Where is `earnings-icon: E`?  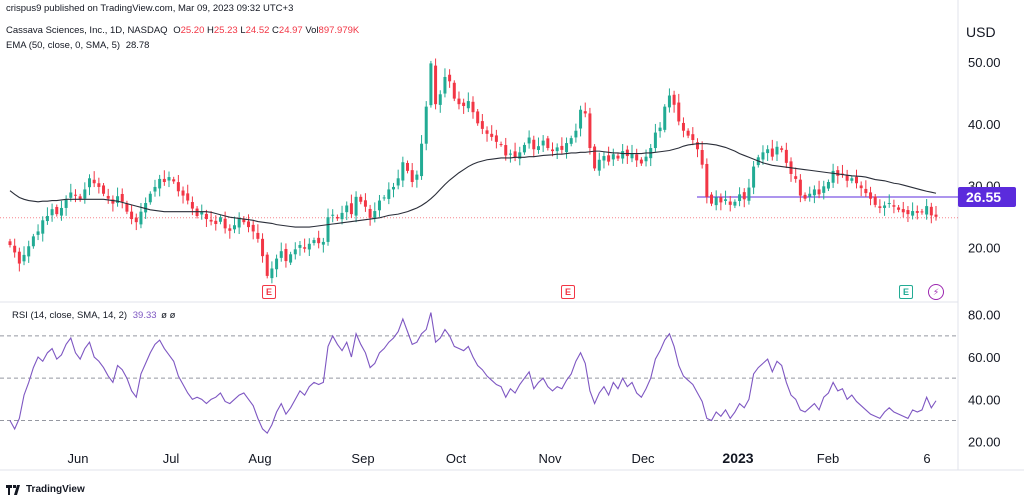
earnings-icon: E is located at coordinates (269, 292).